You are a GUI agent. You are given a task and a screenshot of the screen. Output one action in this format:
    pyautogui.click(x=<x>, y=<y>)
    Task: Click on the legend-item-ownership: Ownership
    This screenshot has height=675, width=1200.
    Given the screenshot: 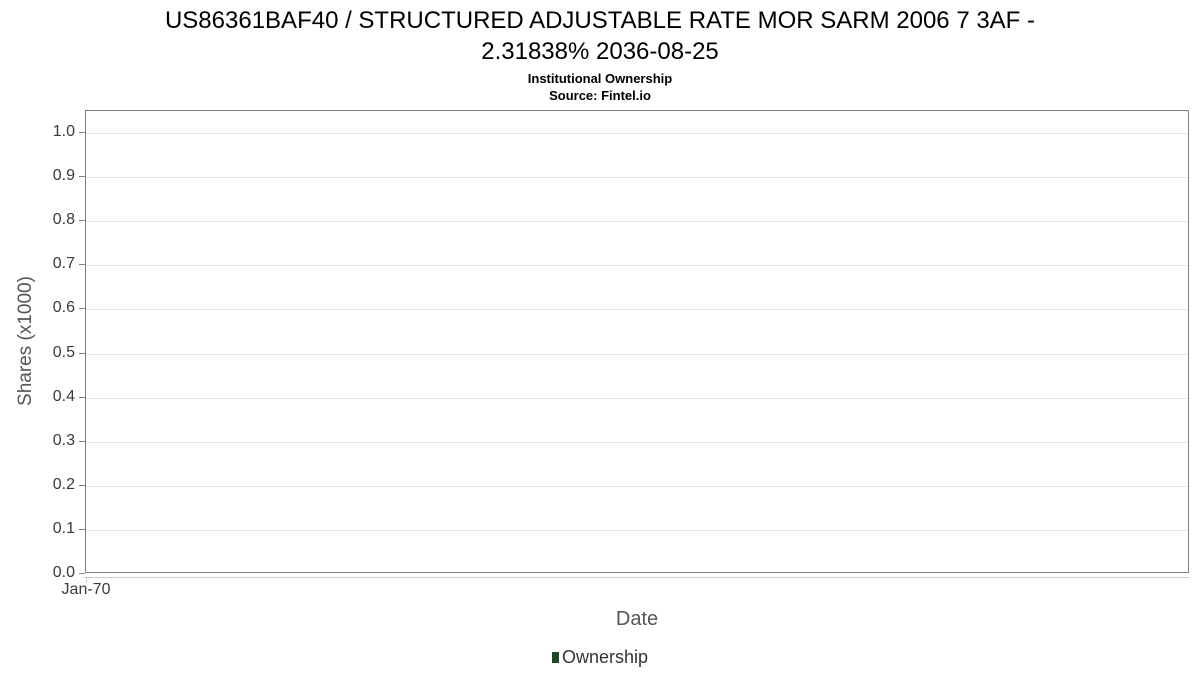 What is the action you would take?
    pyautogui.click(x=600, y=657)
    